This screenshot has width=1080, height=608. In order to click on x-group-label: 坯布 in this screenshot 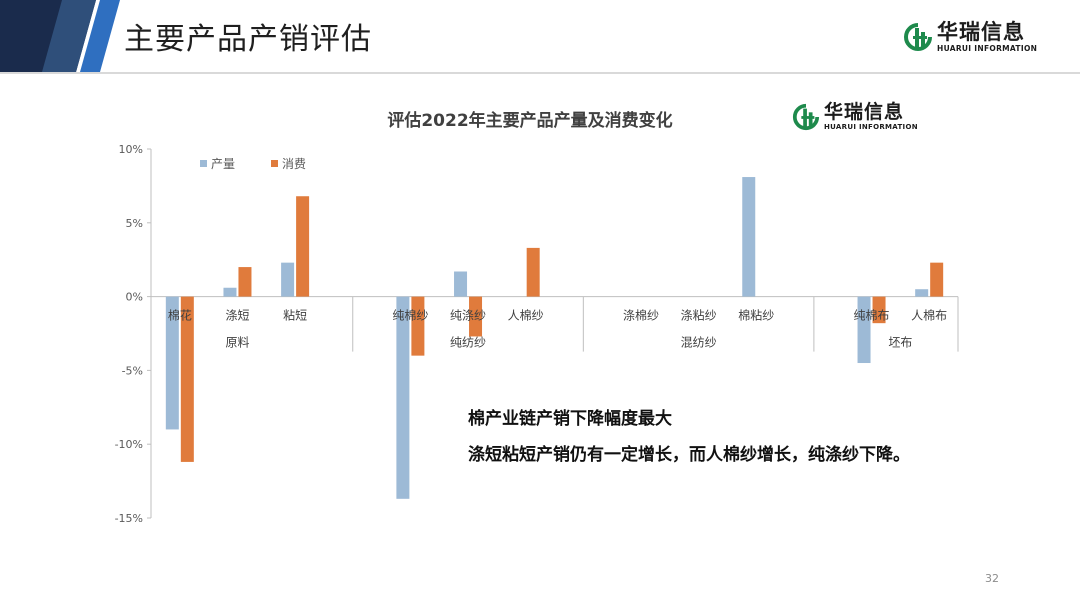, I will do `click(900, 343)`.